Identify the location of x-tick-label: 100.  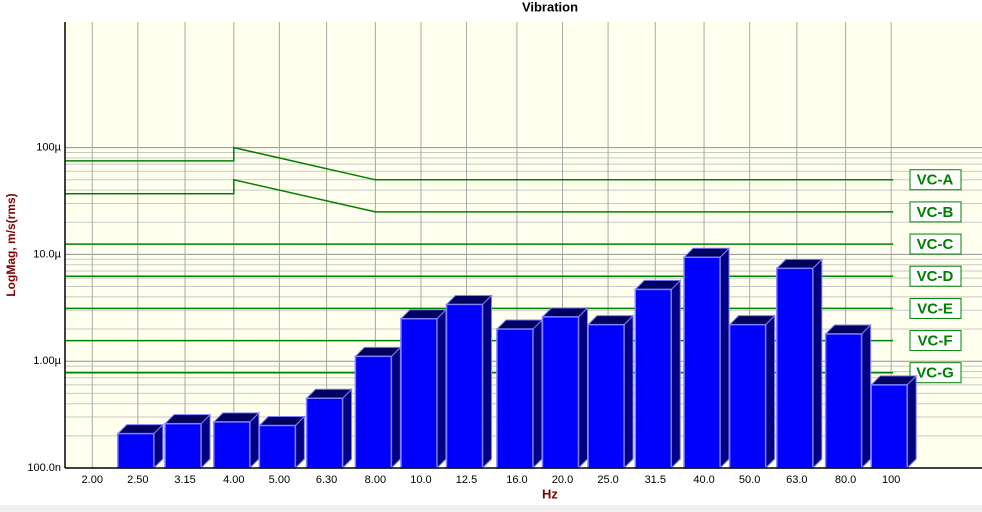
(891, 480).